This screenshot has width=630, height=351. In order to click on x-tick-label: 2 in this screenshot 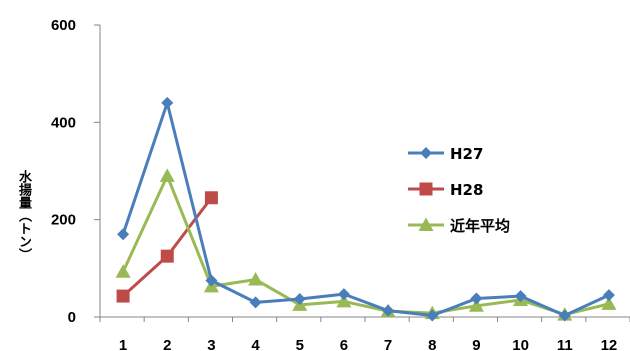, I will do `click(167, 344)`.